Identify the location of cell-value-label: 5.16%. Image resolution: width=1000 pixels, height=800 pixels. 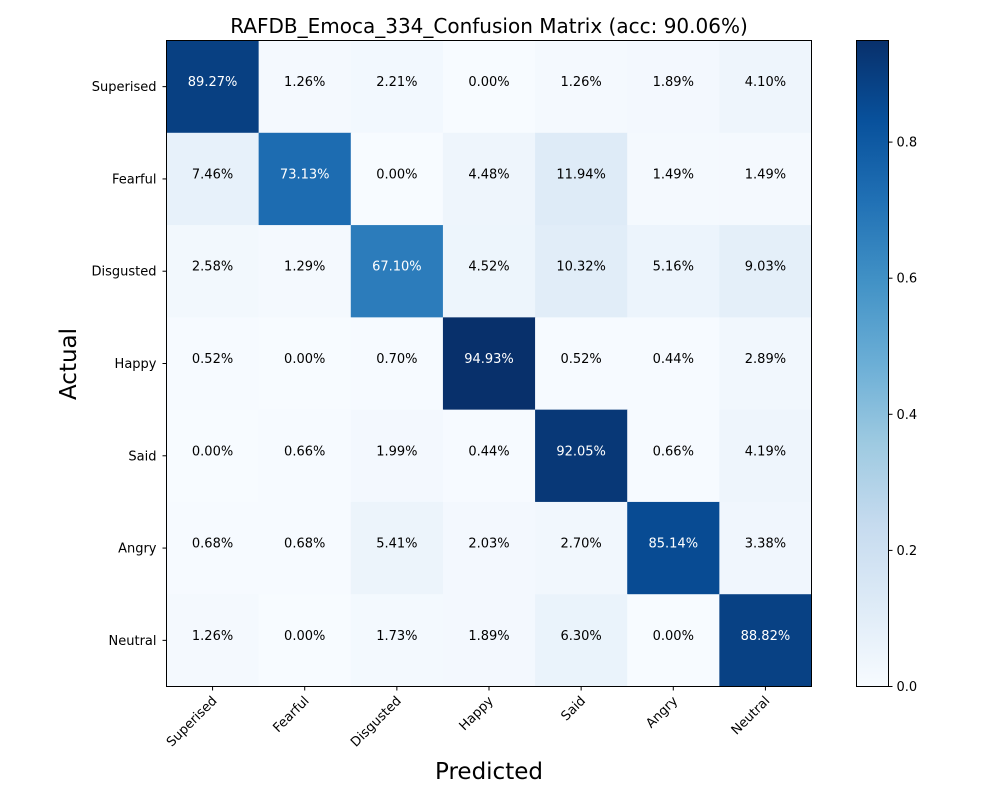
(673, 267).